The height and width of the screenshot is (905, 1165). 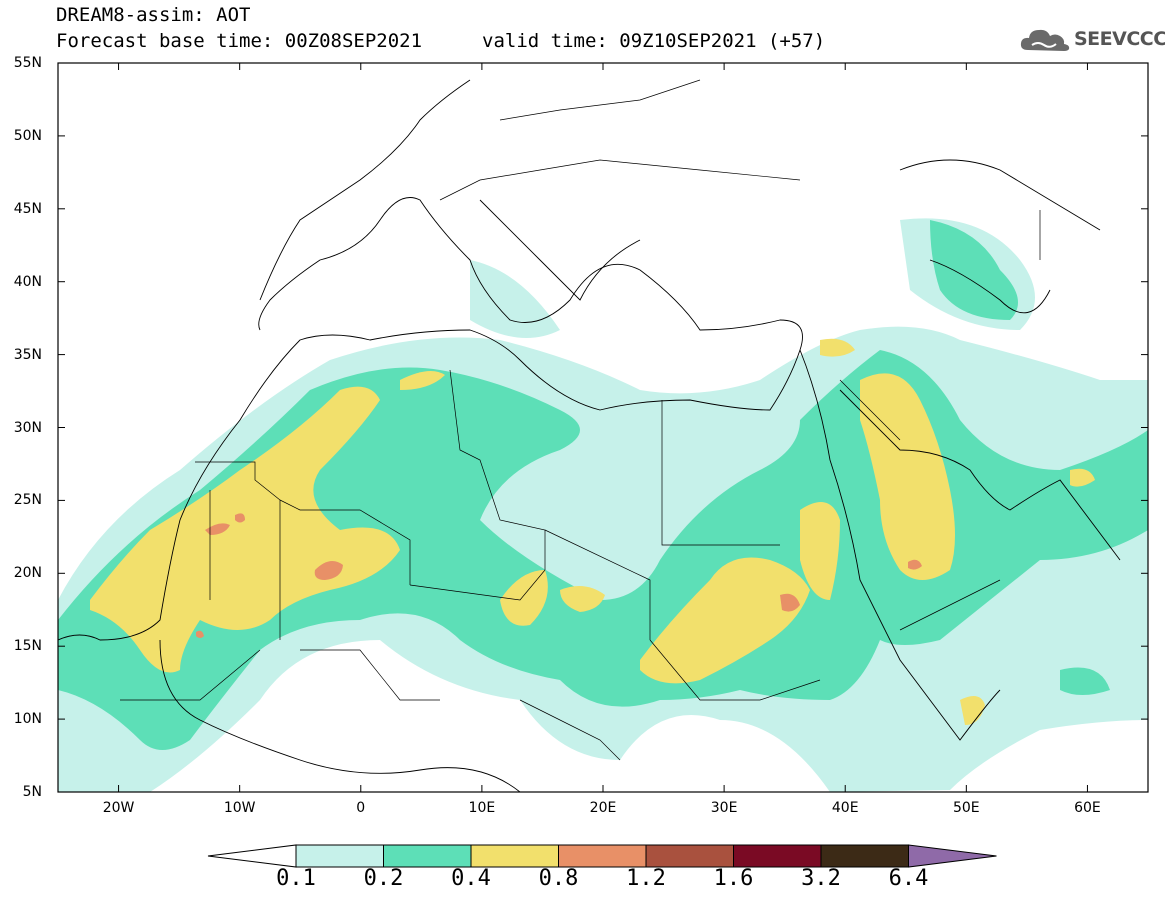 What do you see at coordinates (239, 808) in the screenshot?
I see `lon-label: 10W` at bounding box center [239, 808].